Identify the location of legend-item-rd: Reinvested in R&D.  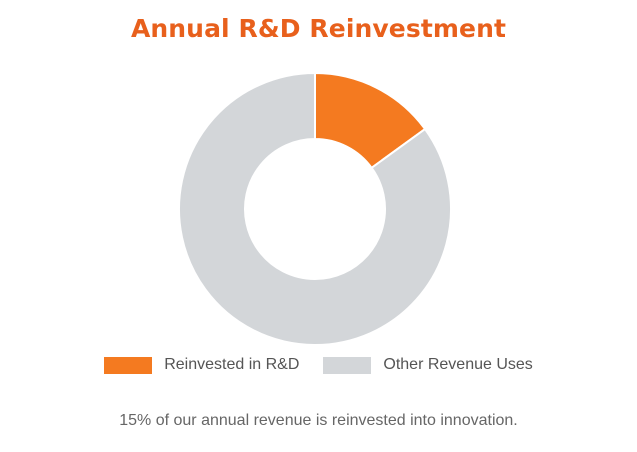
(201, 365).